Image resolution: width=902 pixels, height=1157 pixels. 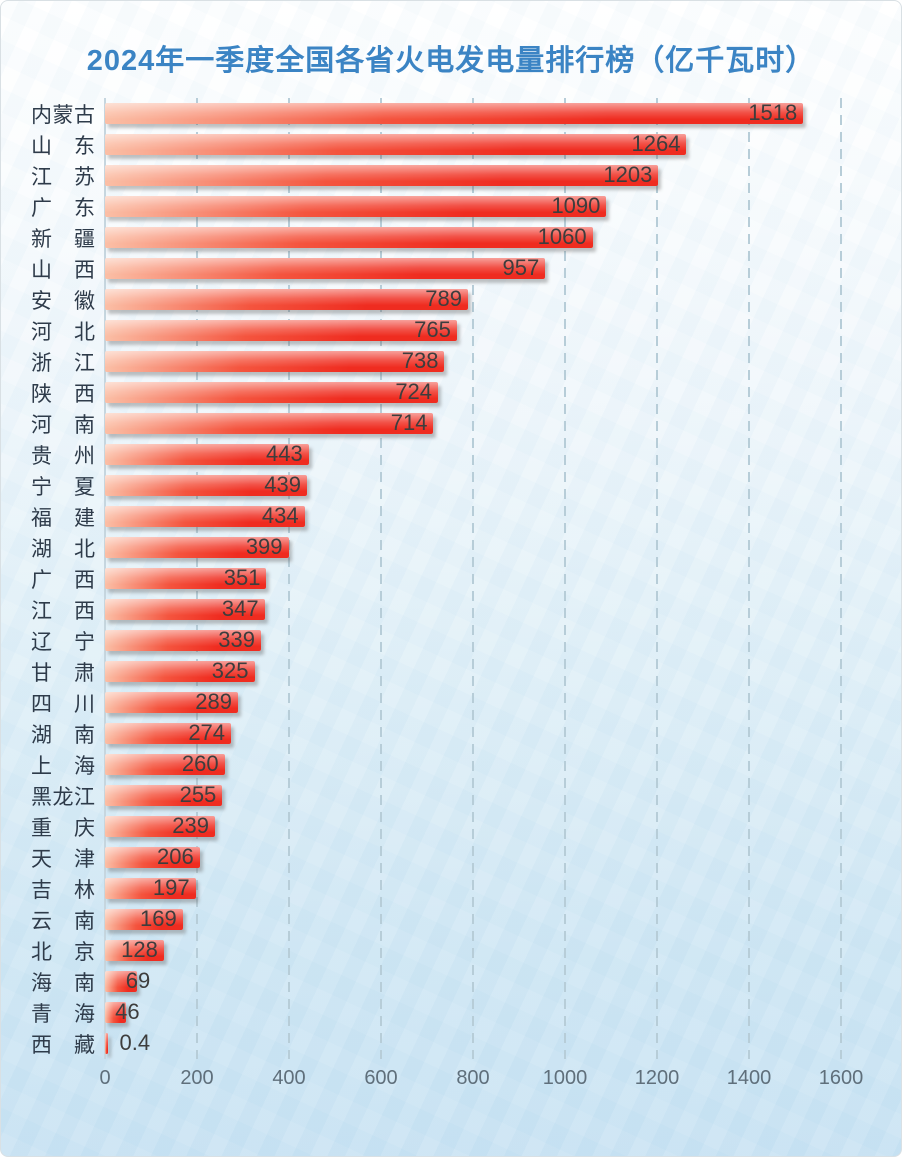 I want to click on value-label: 197, so click(x=171, y=888).